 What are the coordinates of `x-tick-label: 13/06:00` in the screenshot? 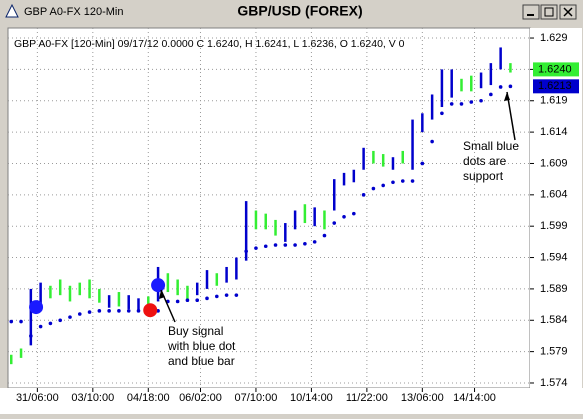 It's located at (422, 398).